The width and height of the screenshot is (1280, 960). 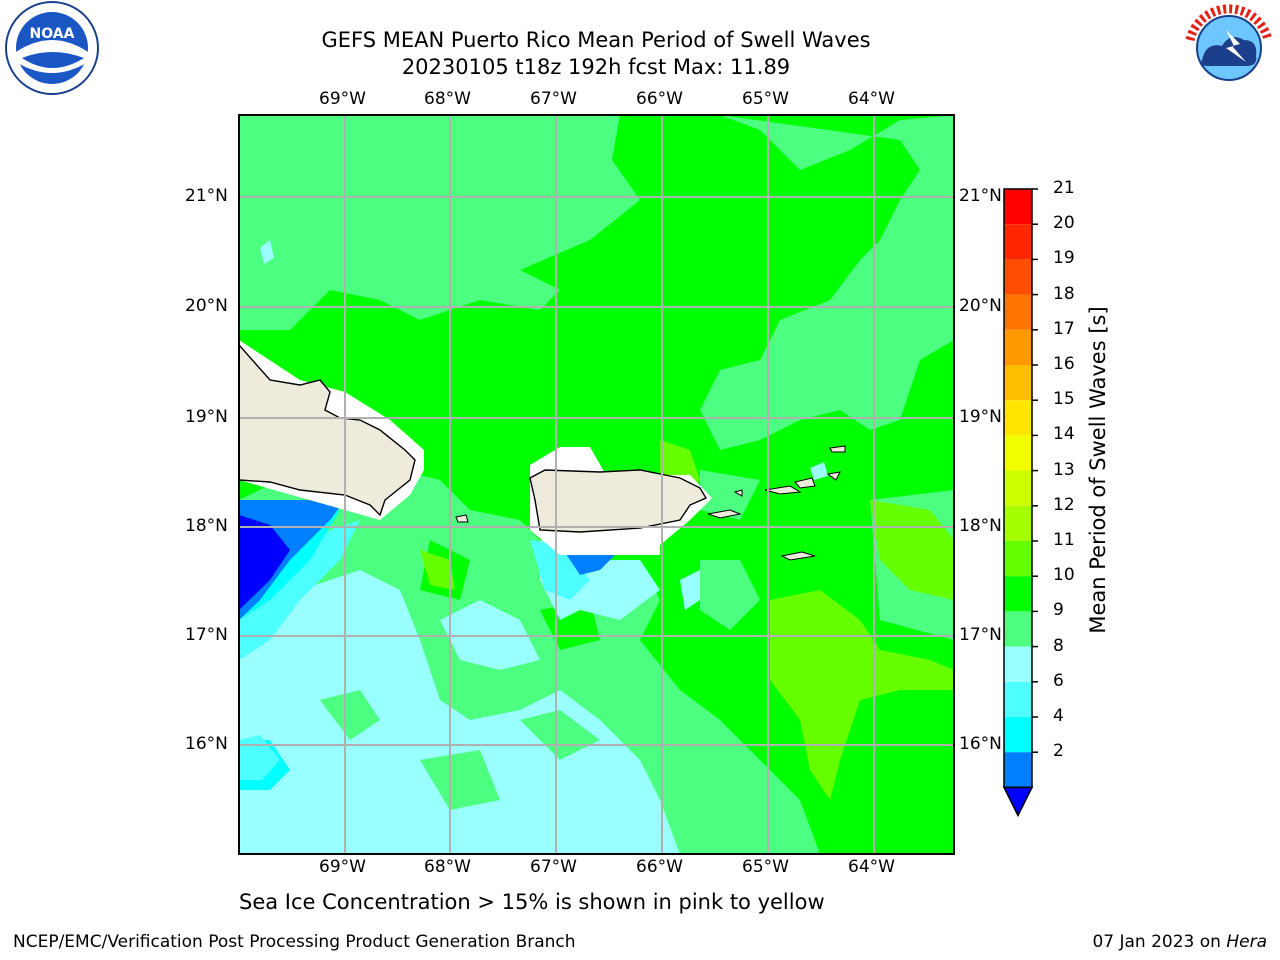 What do you see at coordinates (52, 48) in the screenshot?
I see `noaa-logo: NOAA` at bounding box center [52, 48].